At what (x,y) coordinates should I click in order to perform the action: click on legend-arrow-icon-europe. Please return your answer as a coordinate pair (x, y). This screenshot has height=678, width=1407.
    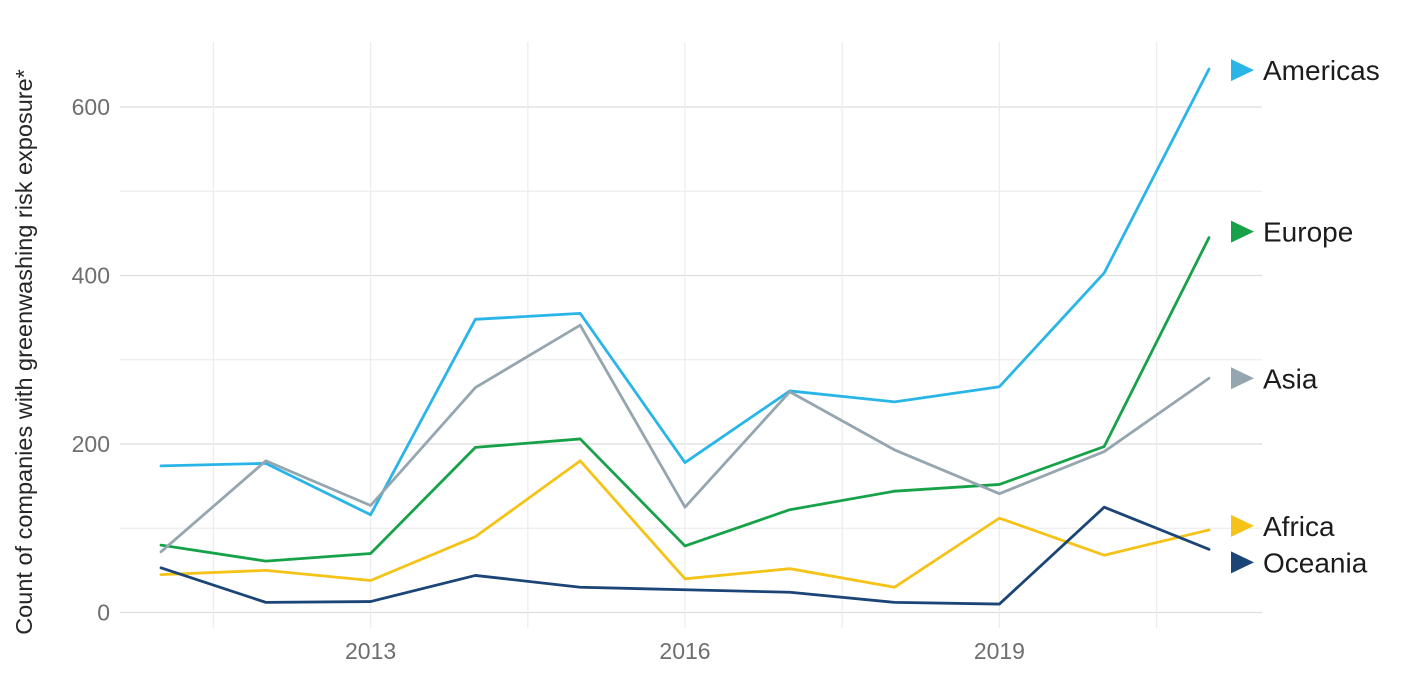
    Looking at the image, I should click on (1242, 231).